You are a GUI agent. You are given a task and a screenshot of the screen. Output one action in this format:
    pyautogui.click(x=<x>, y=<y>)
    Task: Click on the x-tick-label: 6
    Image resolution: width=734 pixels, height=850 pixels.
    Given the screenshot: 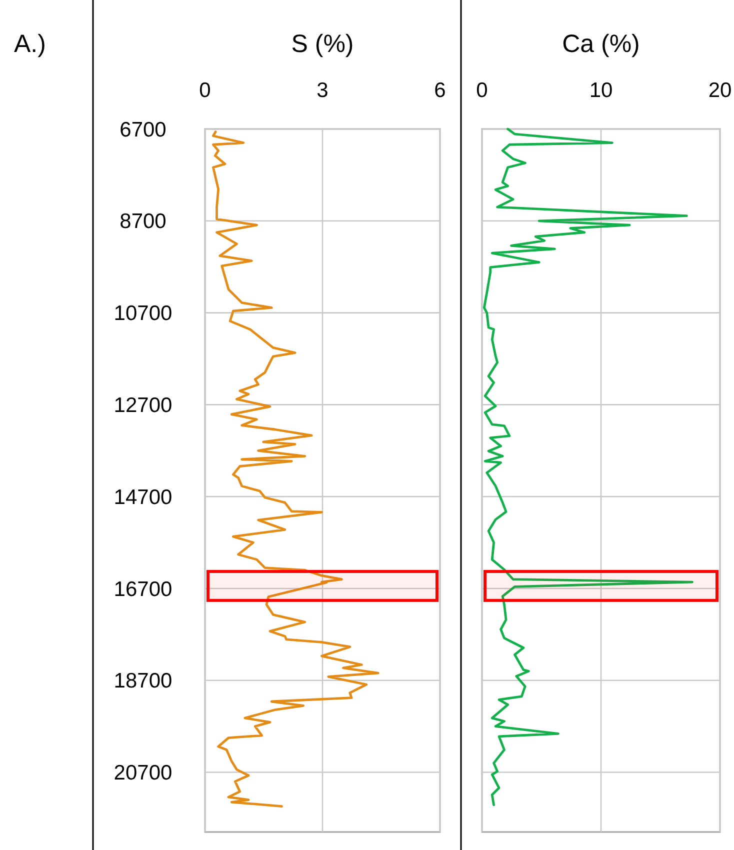 What is the action you would take?
    pyautogui.click(x=440, y=90)
    